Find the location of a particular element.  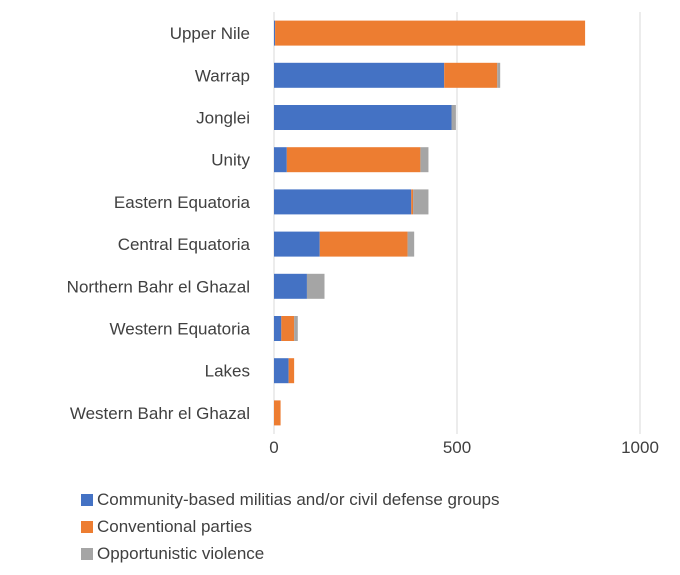

legend-label-2: Conventional parties is located at coordinates (174, 526).